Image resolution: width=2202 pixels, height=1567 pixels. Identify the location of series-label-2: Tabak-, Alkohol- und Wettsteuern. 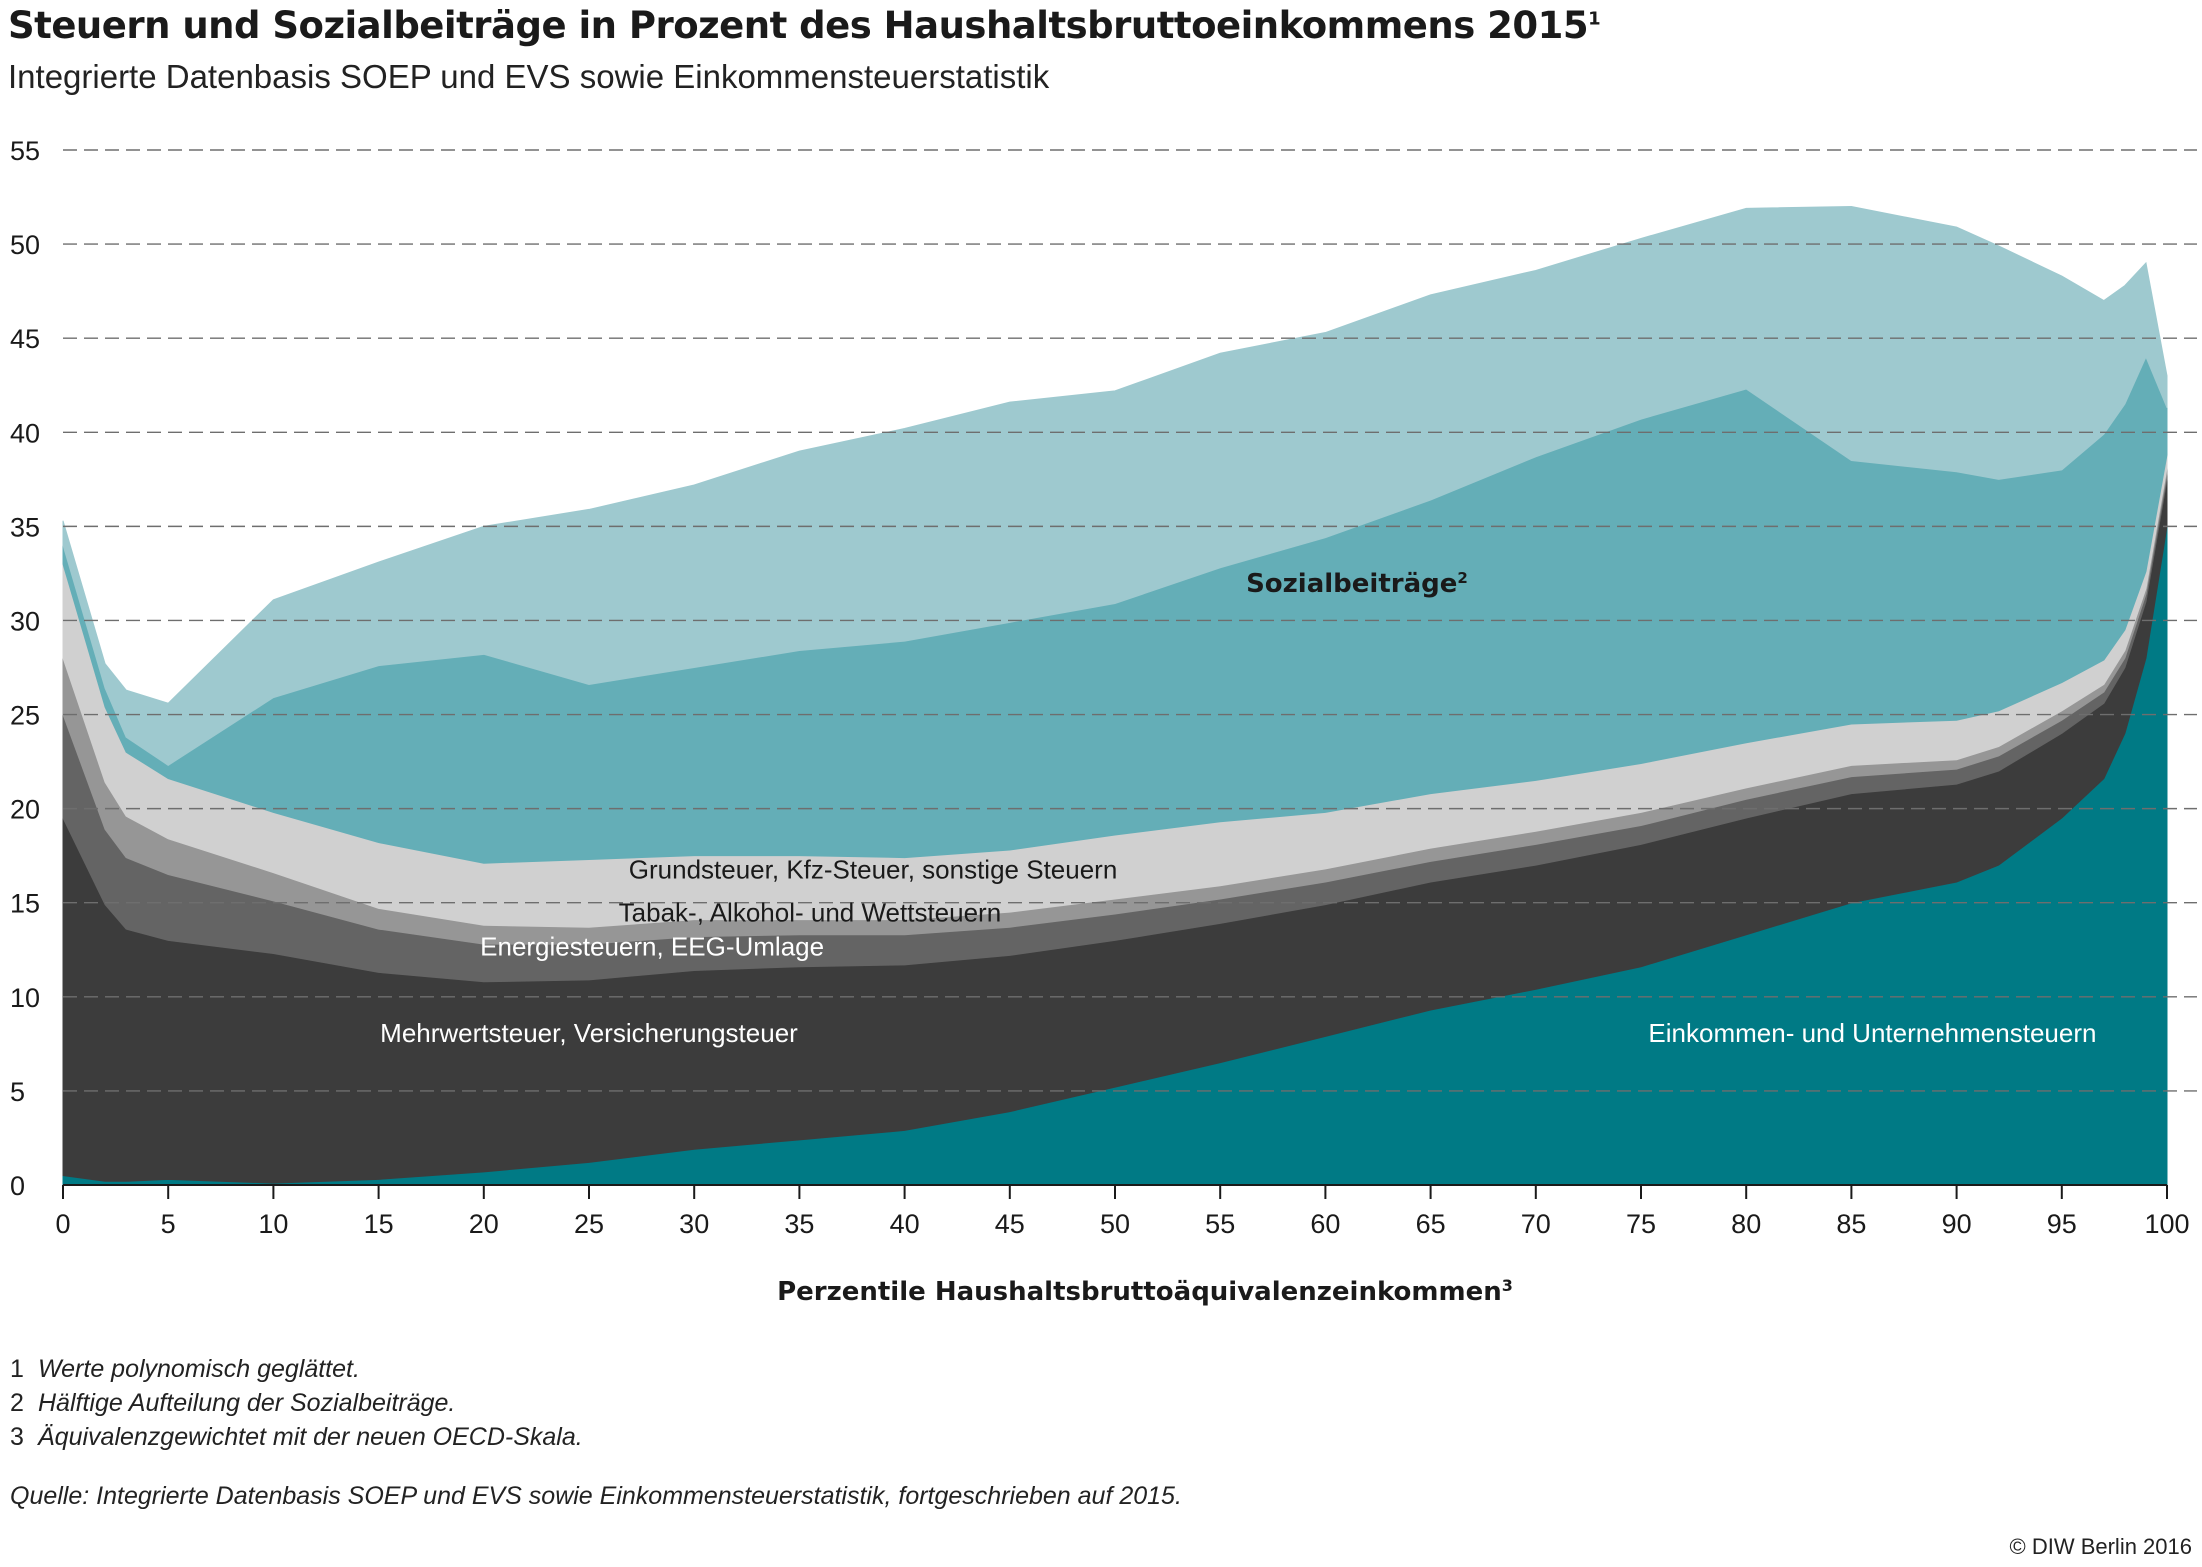
(810, 913).